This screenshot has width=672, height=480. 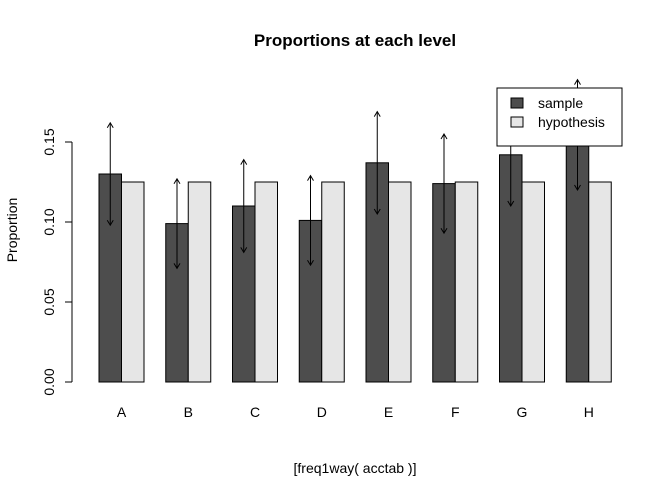 What do you see at coordinates (589, 412) in the screenshot?
I see `x-tick-label-H: H` at bounding box center [589, 412].